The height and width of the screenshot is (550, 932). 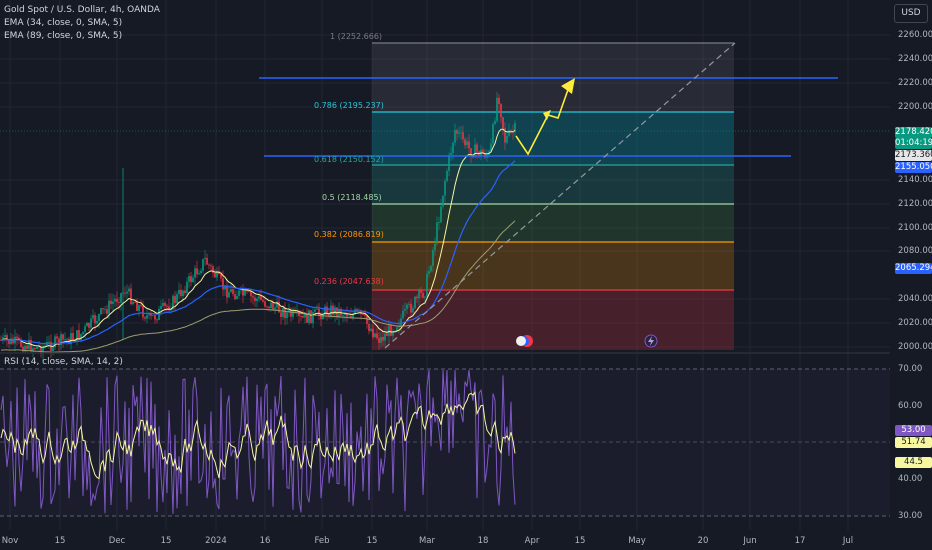 I want to click on fib-level-05: 0.5 (2118.485), so click(x=352, y=197).